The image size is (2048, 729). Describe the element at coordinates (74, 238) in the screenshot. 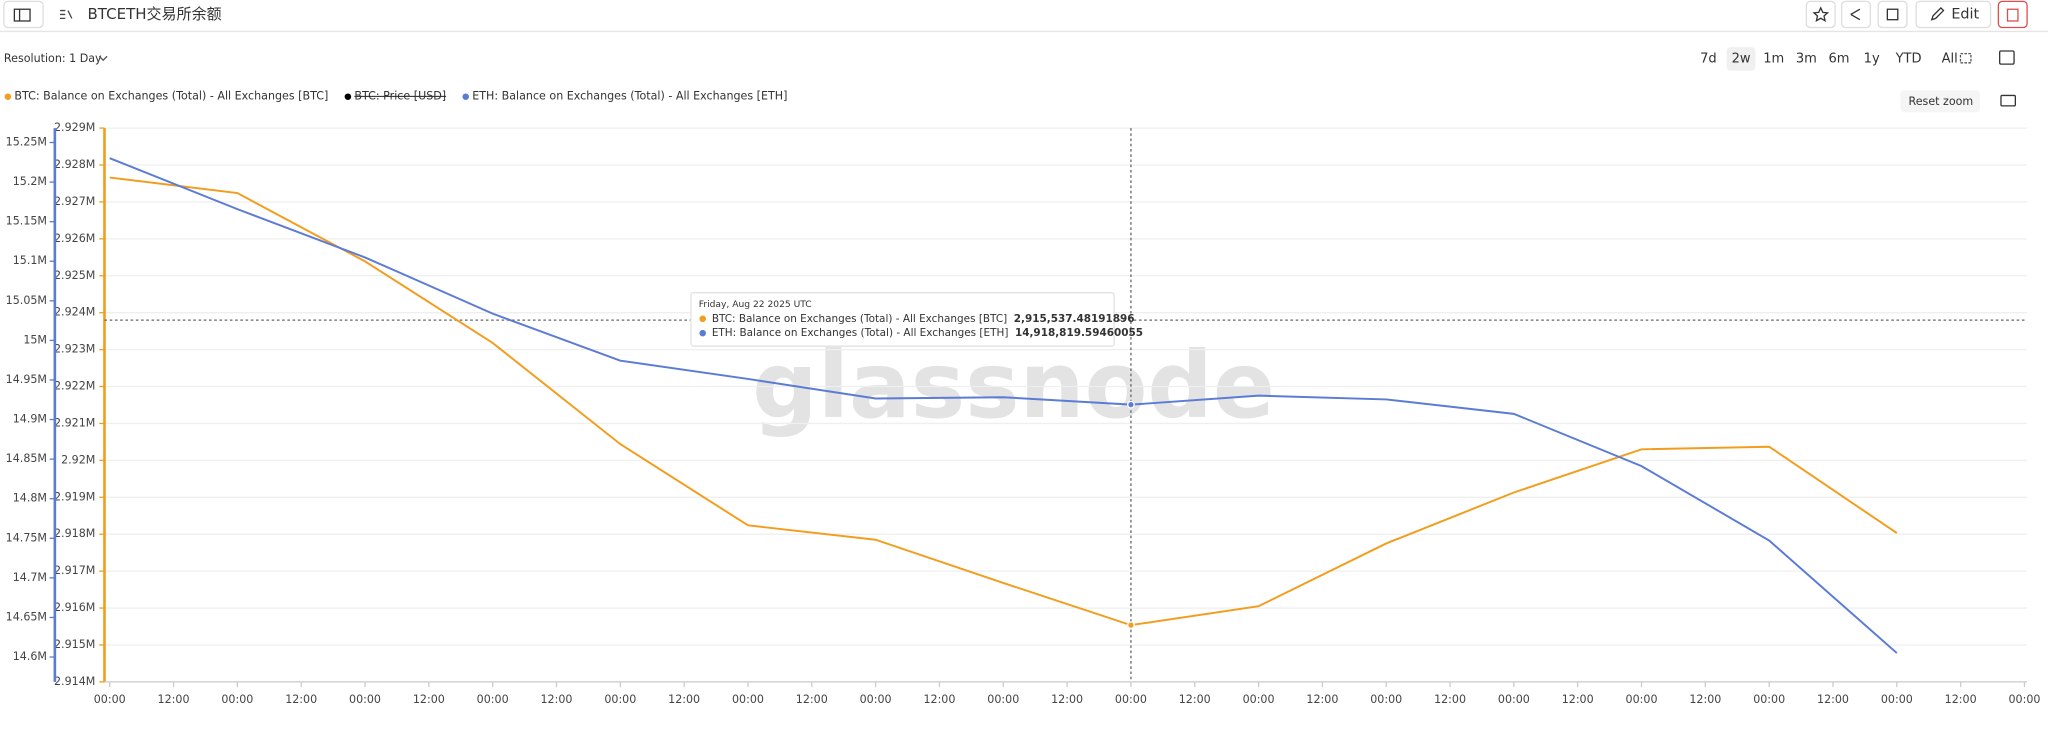

I see `y-tick-label: 2.926M` at that location.